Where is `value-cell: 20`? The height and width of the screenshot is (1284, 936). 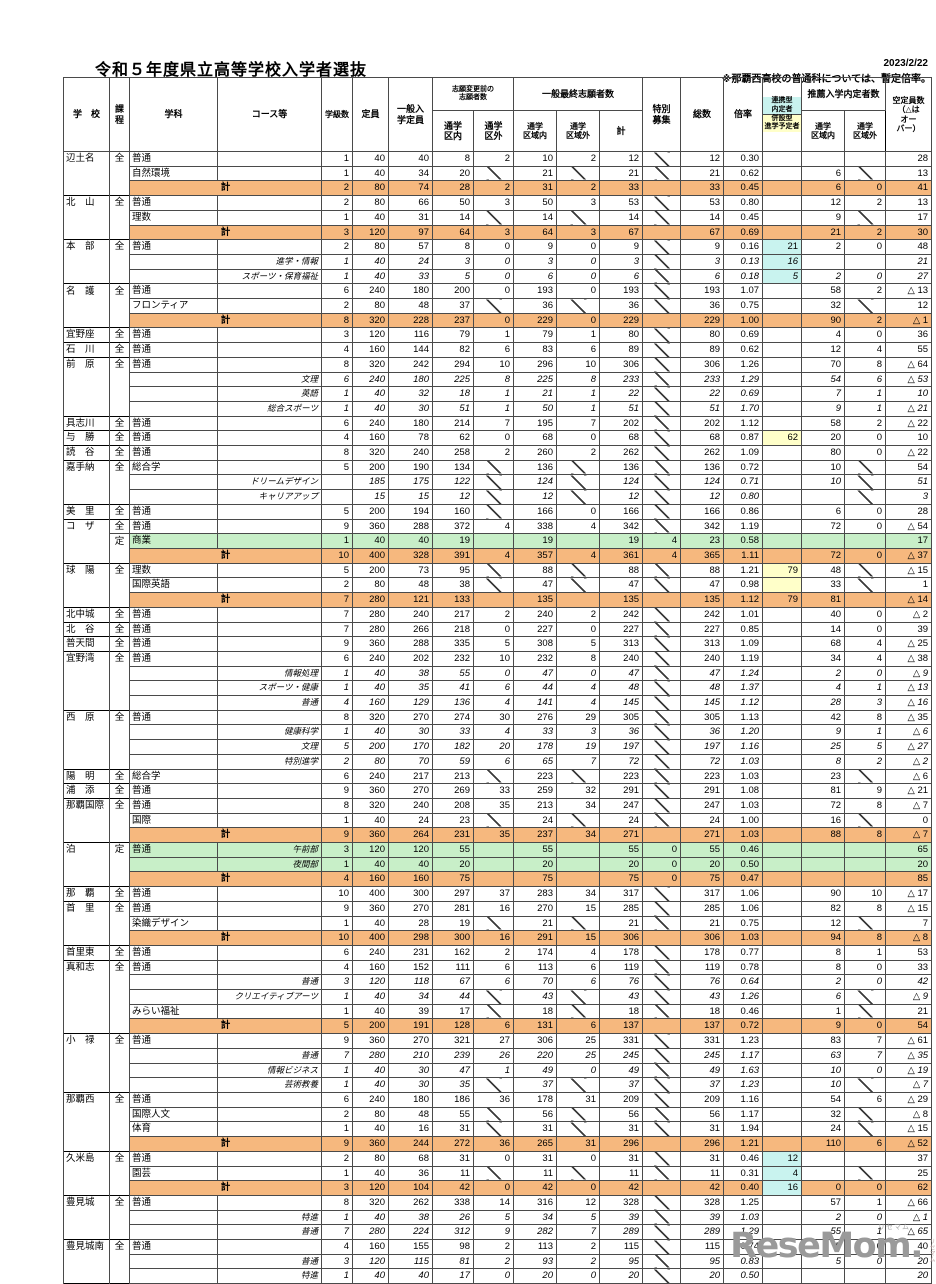 value-cell: 20 is located at coordinates (453, 864).